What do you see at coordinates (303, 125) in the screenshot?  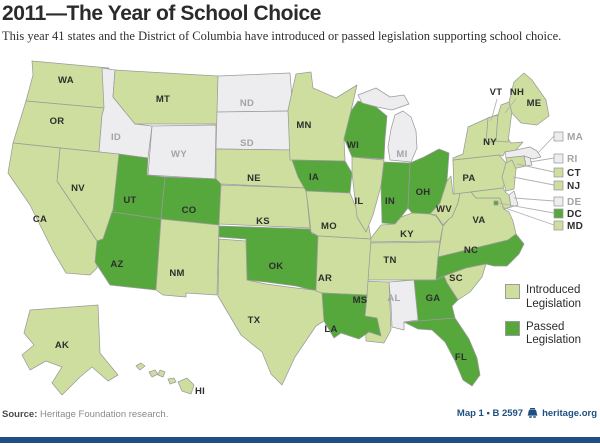 I see `state-label-mn: MN` at bounding box center [303, 125].